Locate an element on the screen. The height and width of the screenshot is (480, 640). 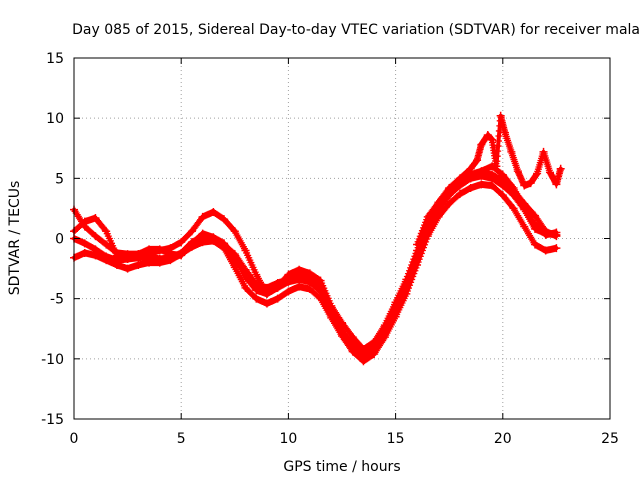
x-tick-label-5: 25 is located at coordinates (610, 439).